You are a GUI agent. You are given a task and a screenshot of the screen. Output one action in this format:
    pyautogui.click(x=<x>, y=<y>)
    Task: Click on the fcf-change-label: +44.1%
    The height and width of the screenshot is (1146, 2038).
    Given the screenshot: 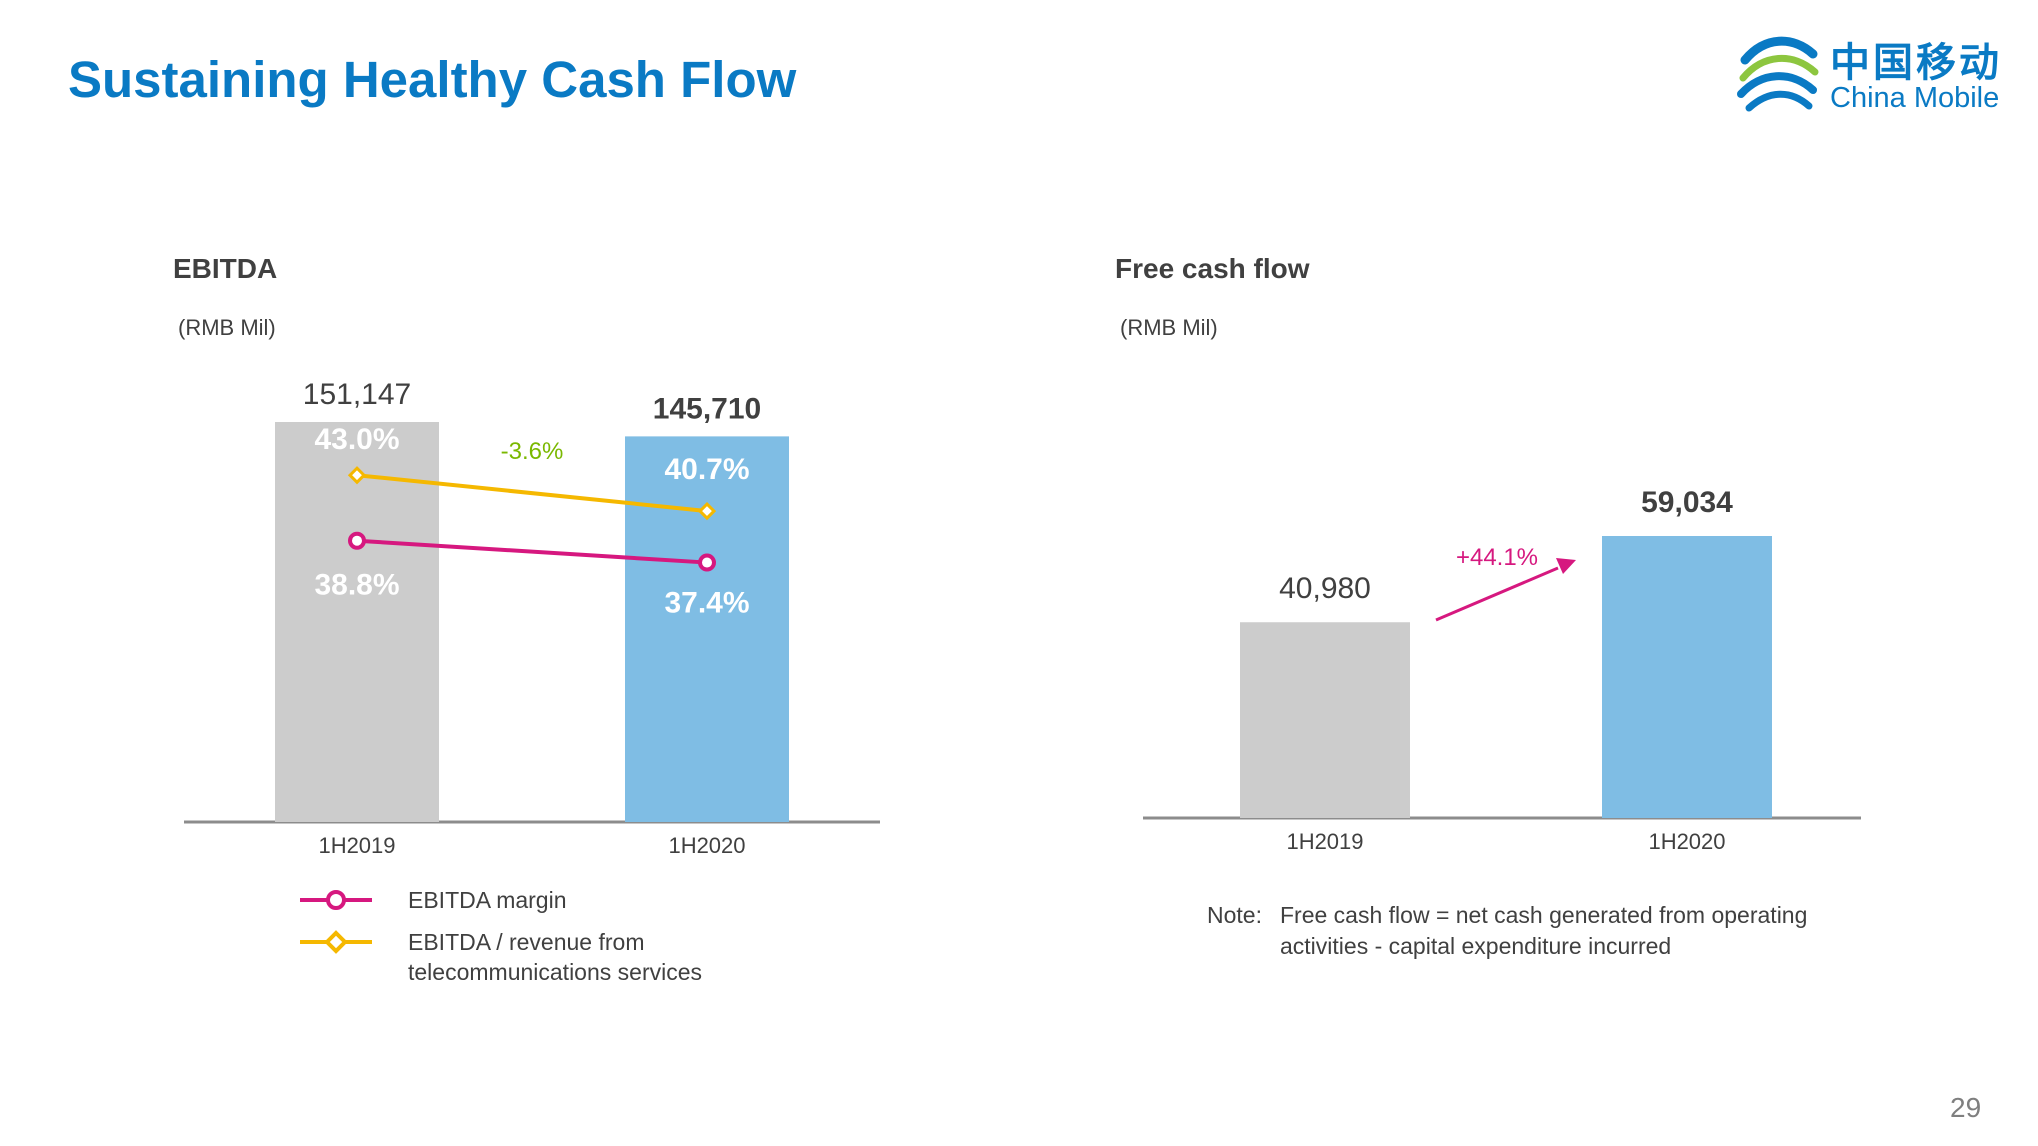 What is the action you would take?
    pyautogui.click(x=1497, y=557)
    